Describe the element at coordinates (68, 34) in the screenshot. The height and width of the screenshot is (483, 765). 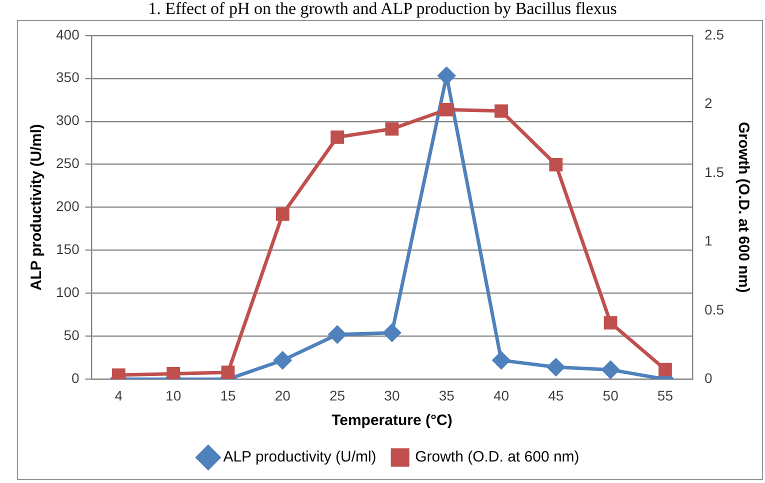
I see `y-tick-label: 400` at that location.